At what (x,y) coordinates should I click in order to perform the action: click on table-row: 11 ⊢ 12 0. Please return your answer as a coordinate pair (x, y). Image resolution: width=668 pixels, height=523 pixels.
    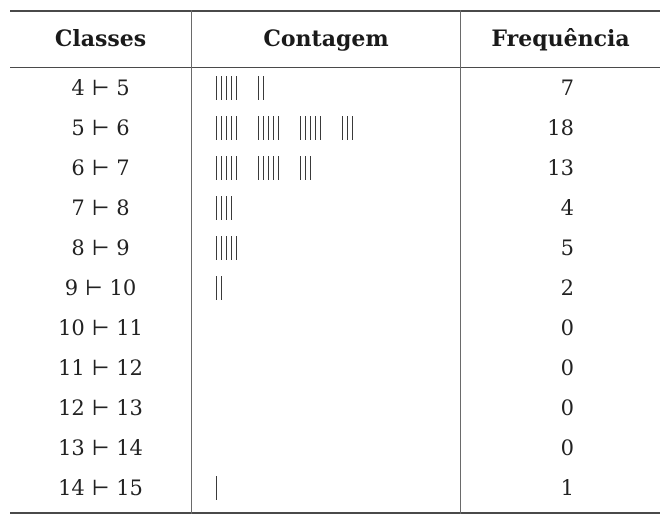
    Looking at the image, I should click on (335, 368).